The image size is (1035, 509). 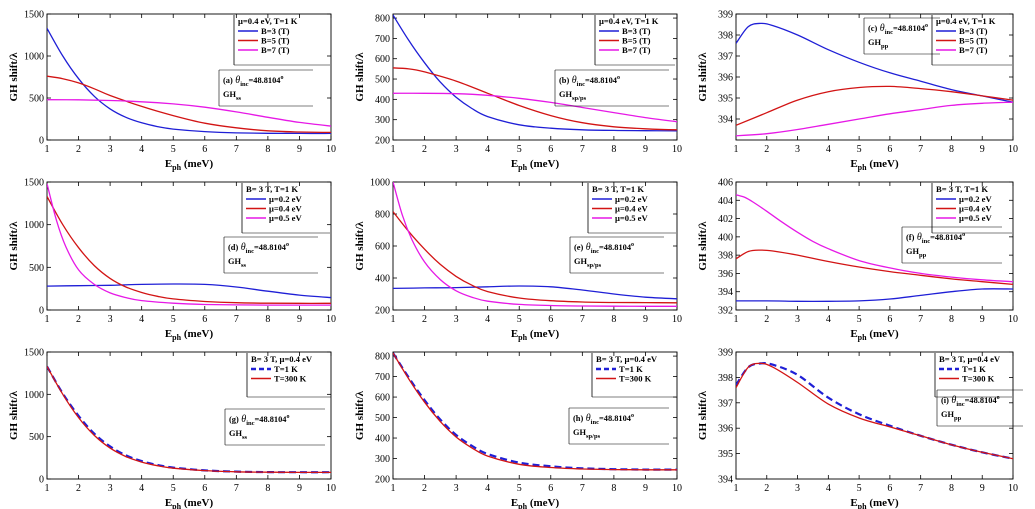 What do you see at coordinates (873, 28) in the screenshot?
I see `panel-label: (c)` at bounding box center [873, 28].